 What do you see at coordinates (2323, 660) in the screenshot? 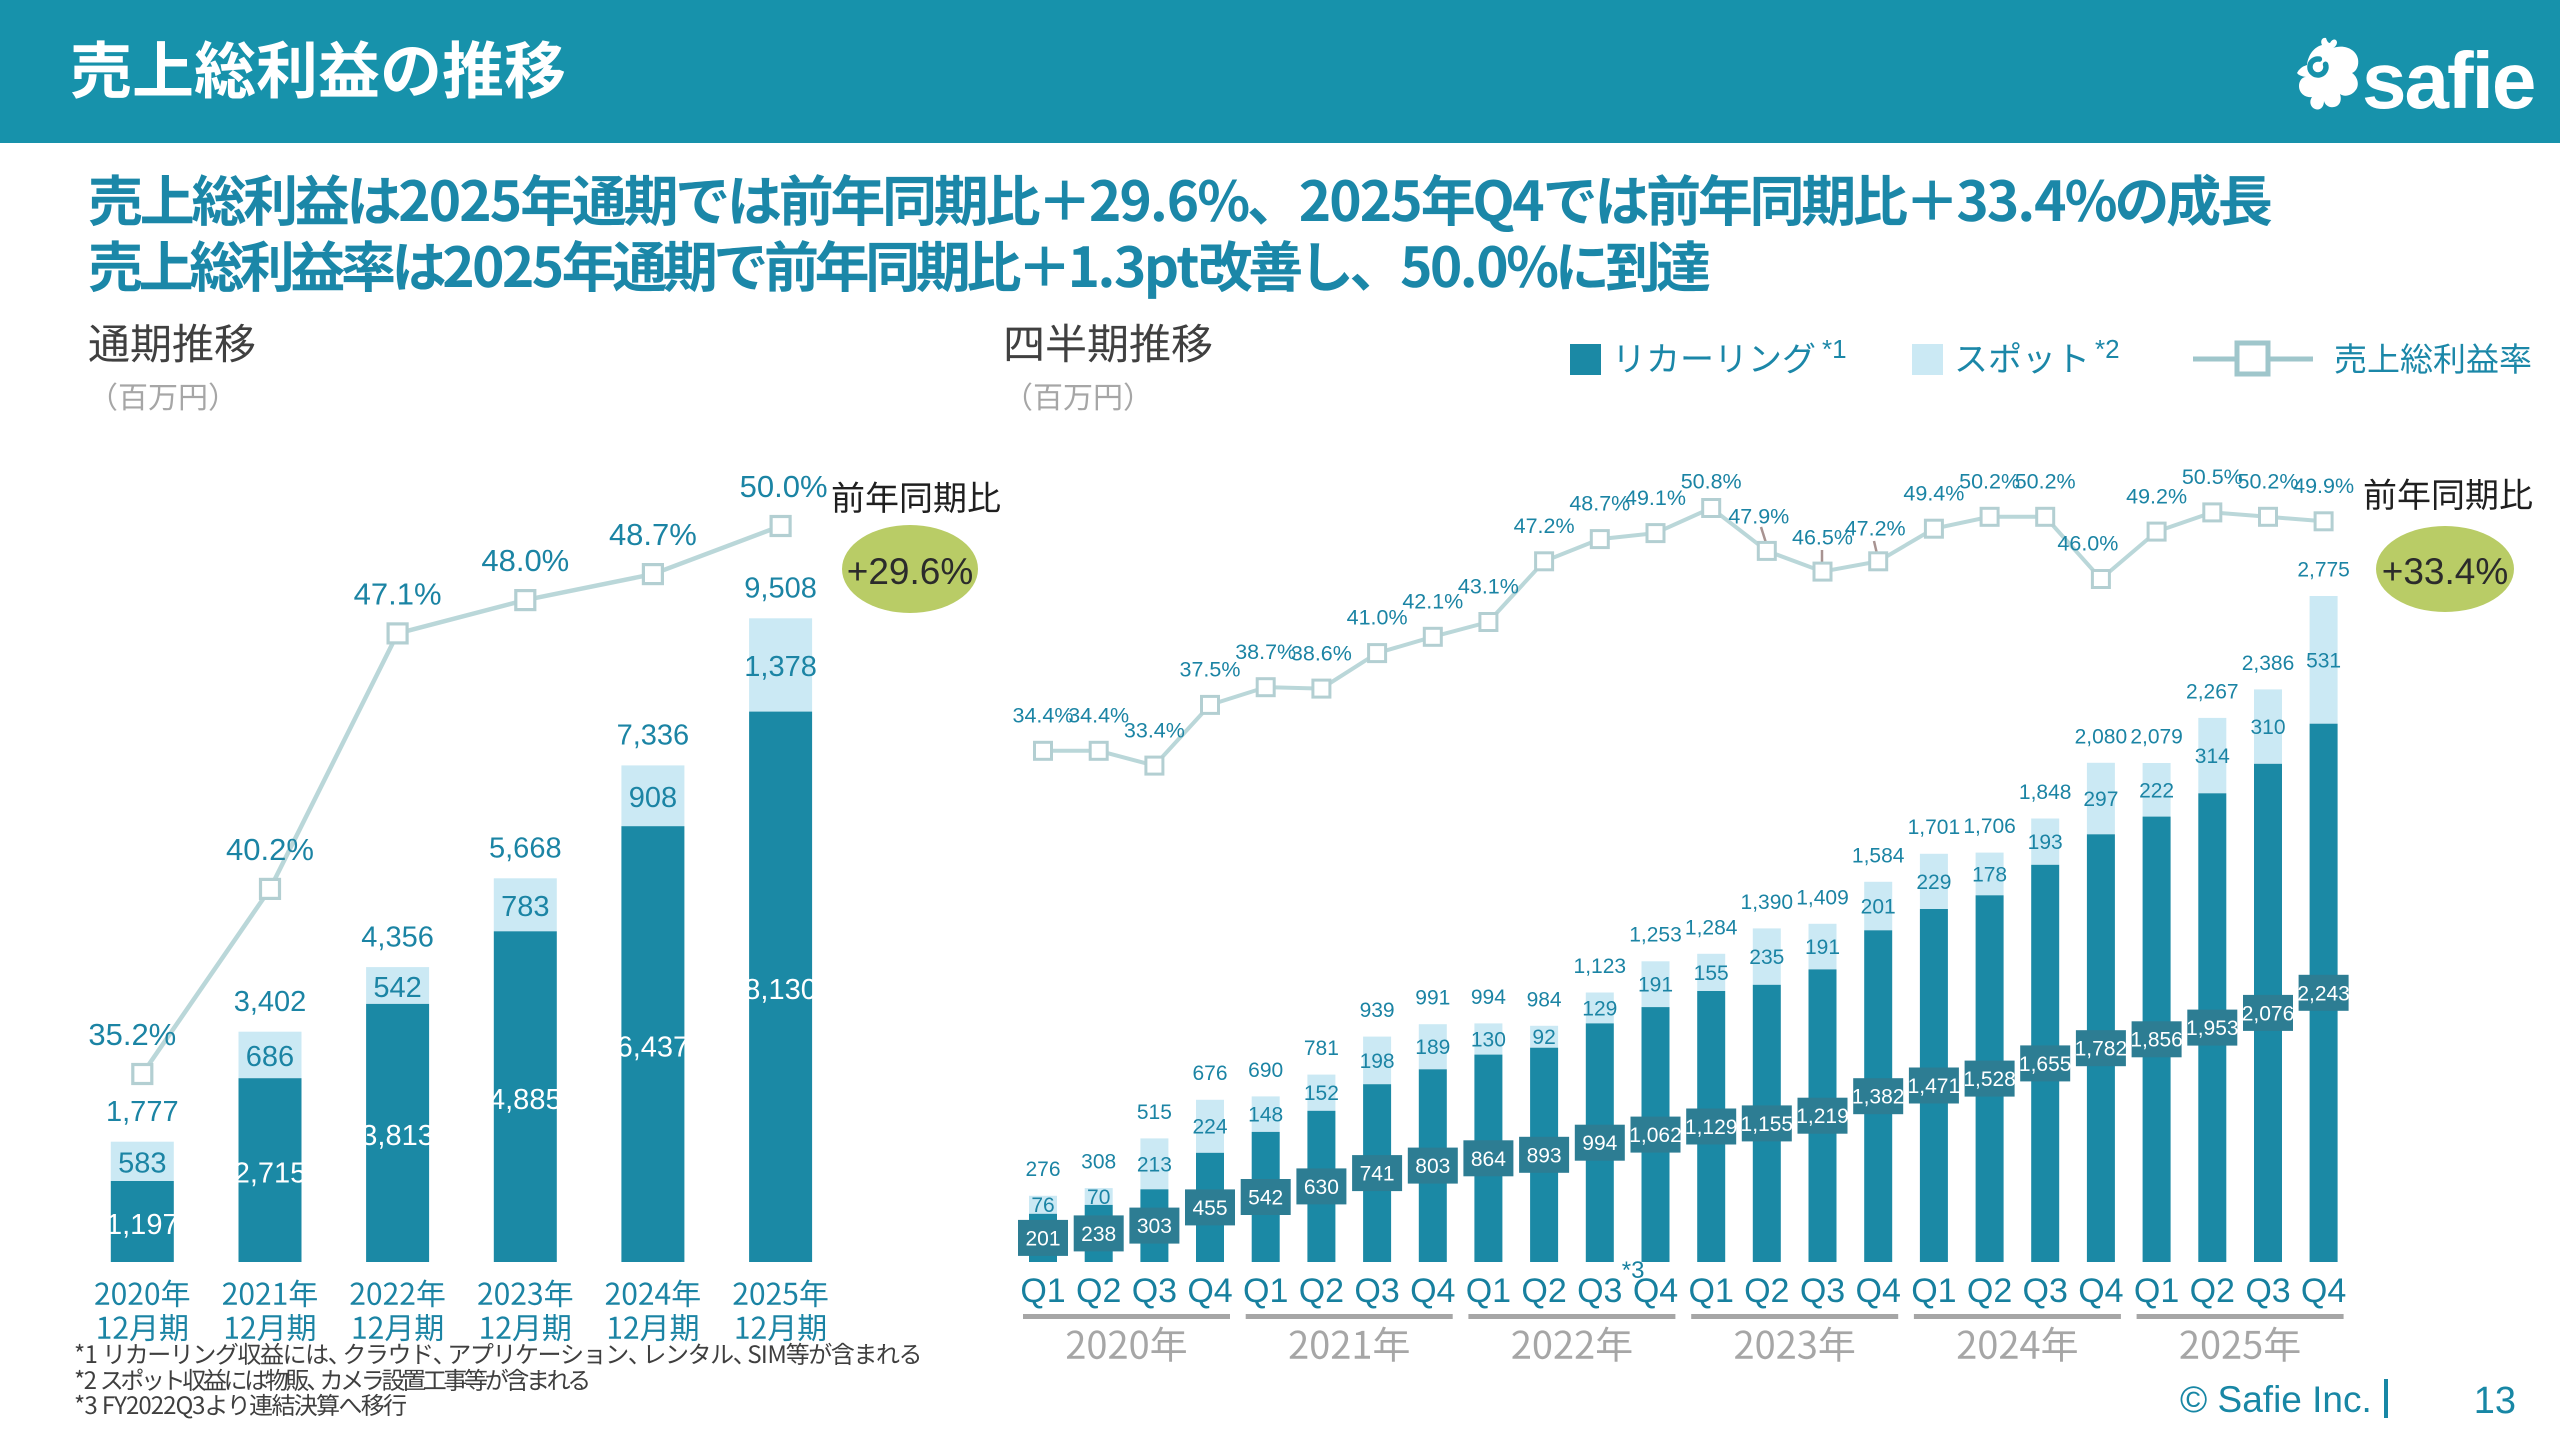
I see `svg-text: 531` at bounding box center [2323, 660].